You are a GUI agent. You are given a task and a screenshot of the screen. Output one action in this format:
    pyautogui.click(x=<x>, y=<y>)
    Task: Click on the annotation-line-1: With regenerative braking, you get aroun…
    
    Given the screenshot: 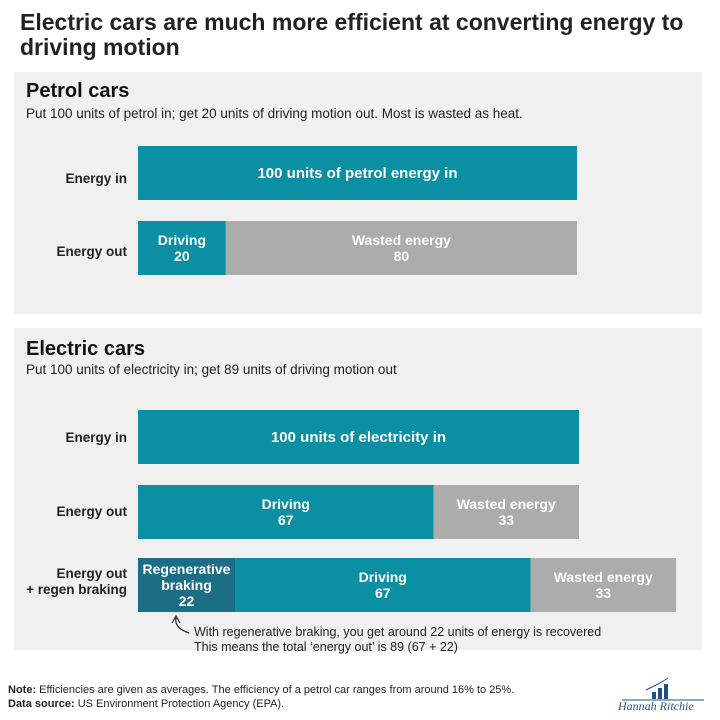 What is the action you would take?
    pyautogui.click(x=397, y=632)
    